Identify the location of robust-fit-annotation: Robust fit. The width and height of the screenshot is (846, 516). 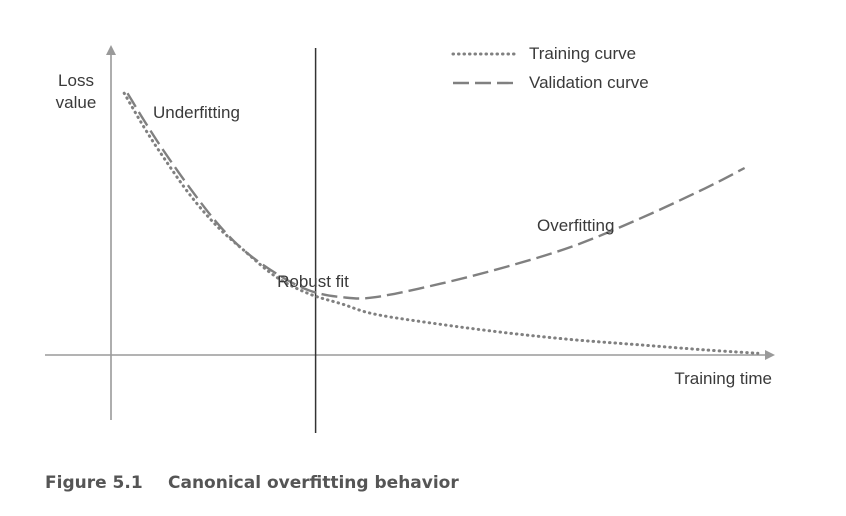
(313, 281).